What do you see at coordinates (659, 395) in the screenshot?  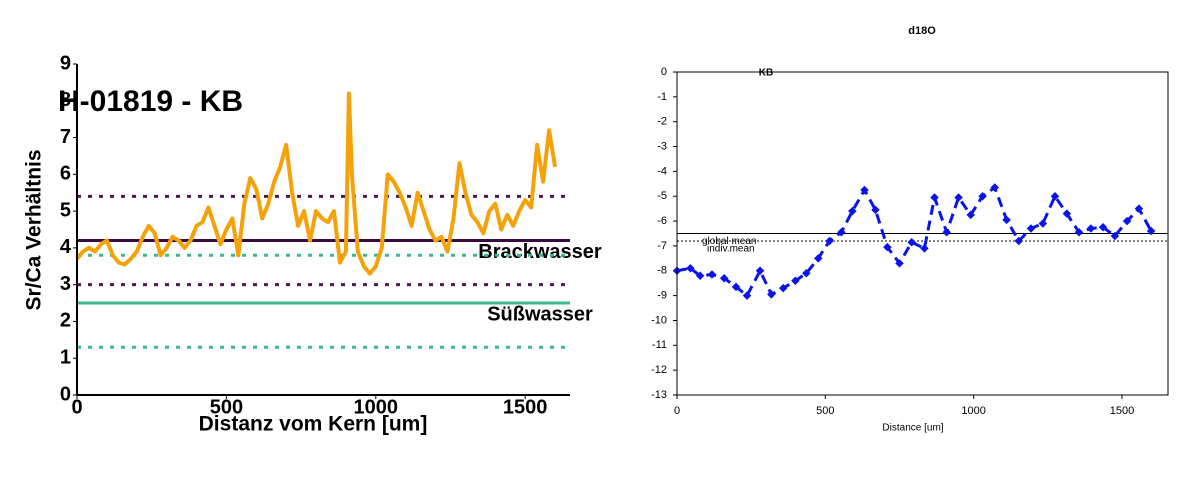 I see `y-tick-label: -13` at bounding box center [659, 395].